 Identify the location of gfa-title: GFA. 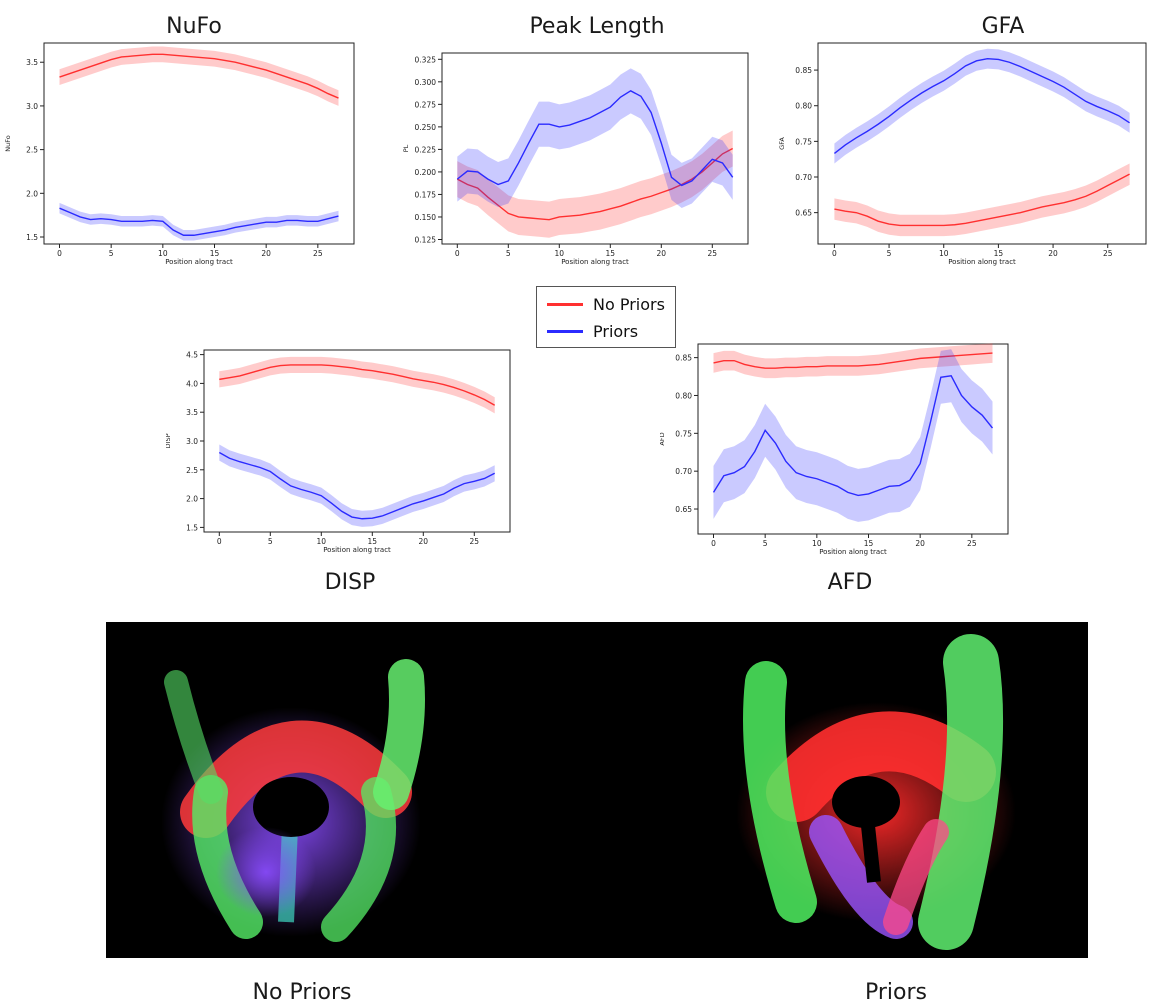
(1003, 26).